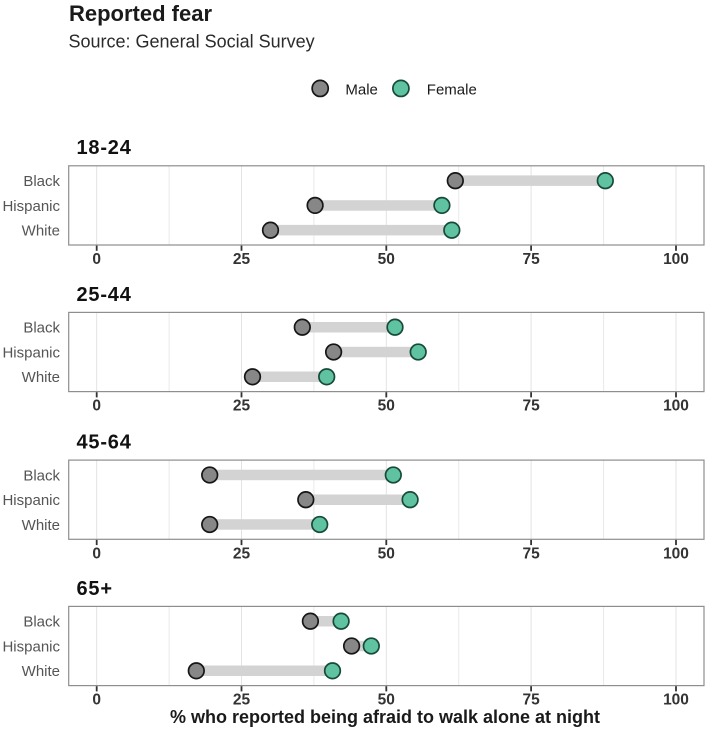 Image resolution: width=714 pixels, height=733 pixels. I want to click on svg-text: Male, so click(361, 89).